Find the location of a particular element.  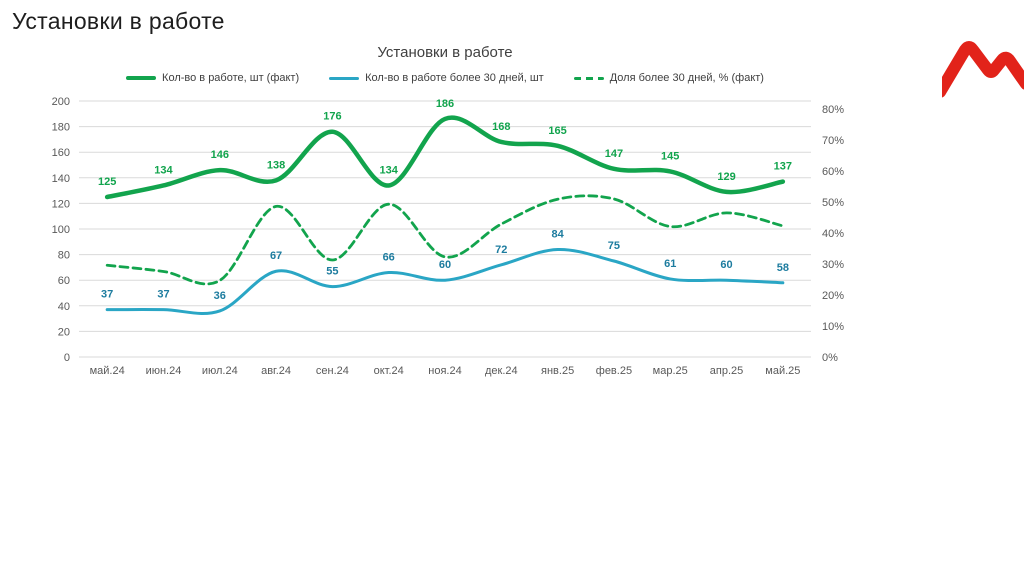

data-label: 145 is located at coordinates (670, 156).